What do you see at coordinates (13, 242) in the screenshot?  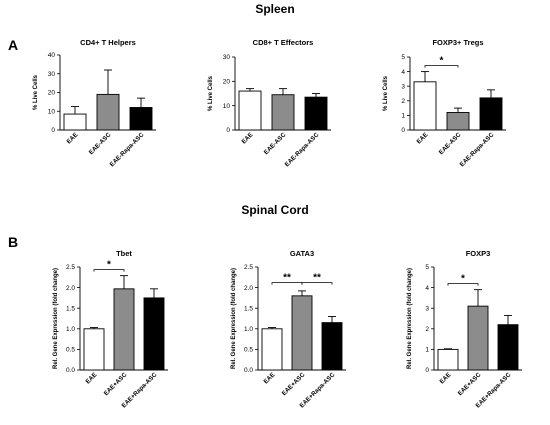 I see `panel-label-b: B` at bounding box center [13, 242].